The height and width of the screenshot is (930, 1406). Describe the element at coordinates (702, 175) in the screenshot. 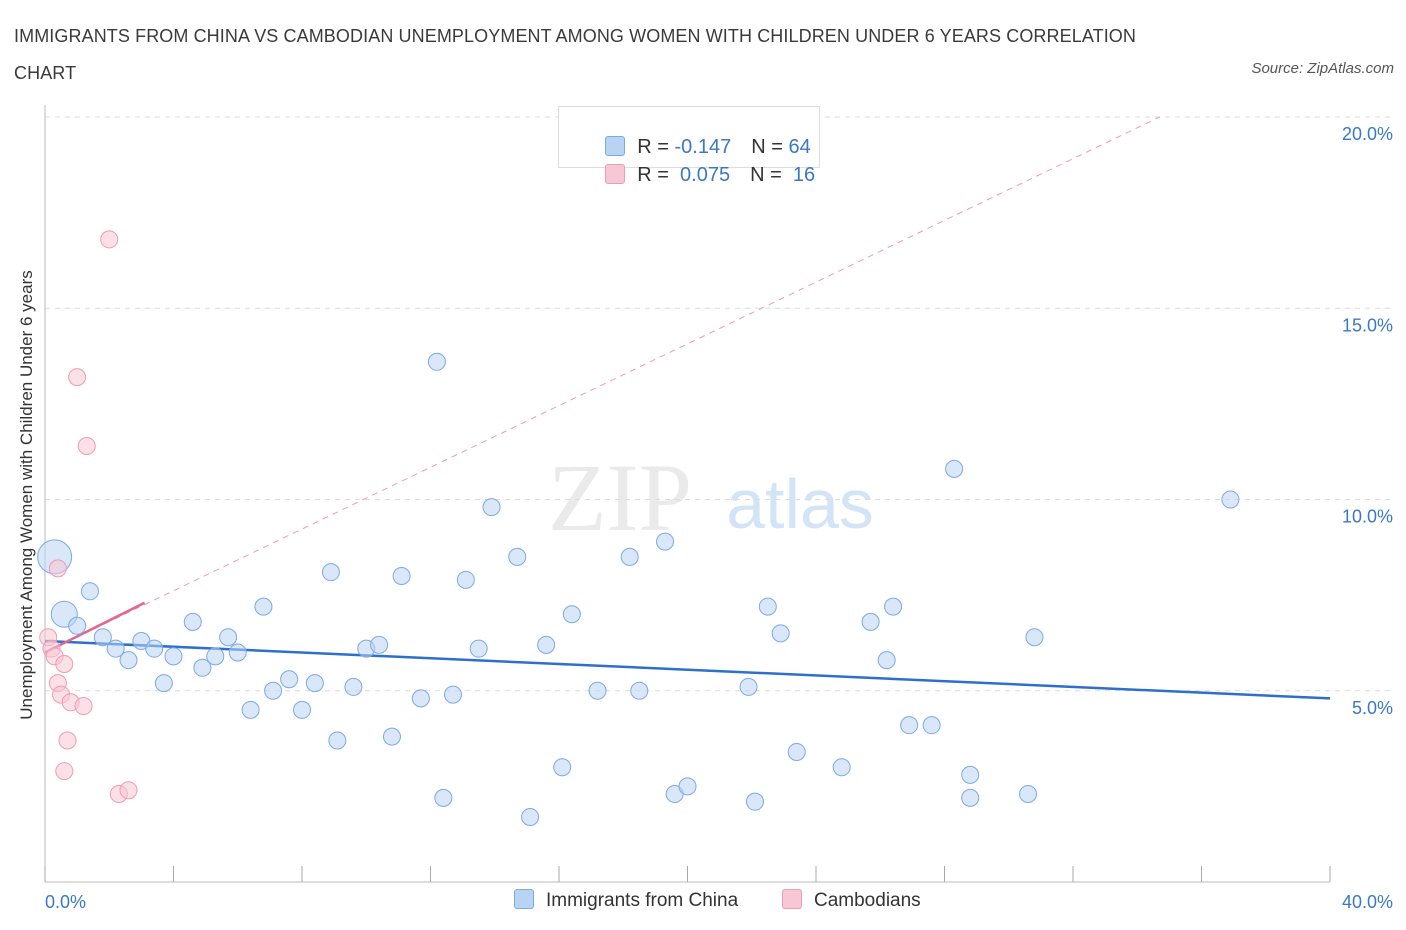

I see `r-value: 0.075` at that location.